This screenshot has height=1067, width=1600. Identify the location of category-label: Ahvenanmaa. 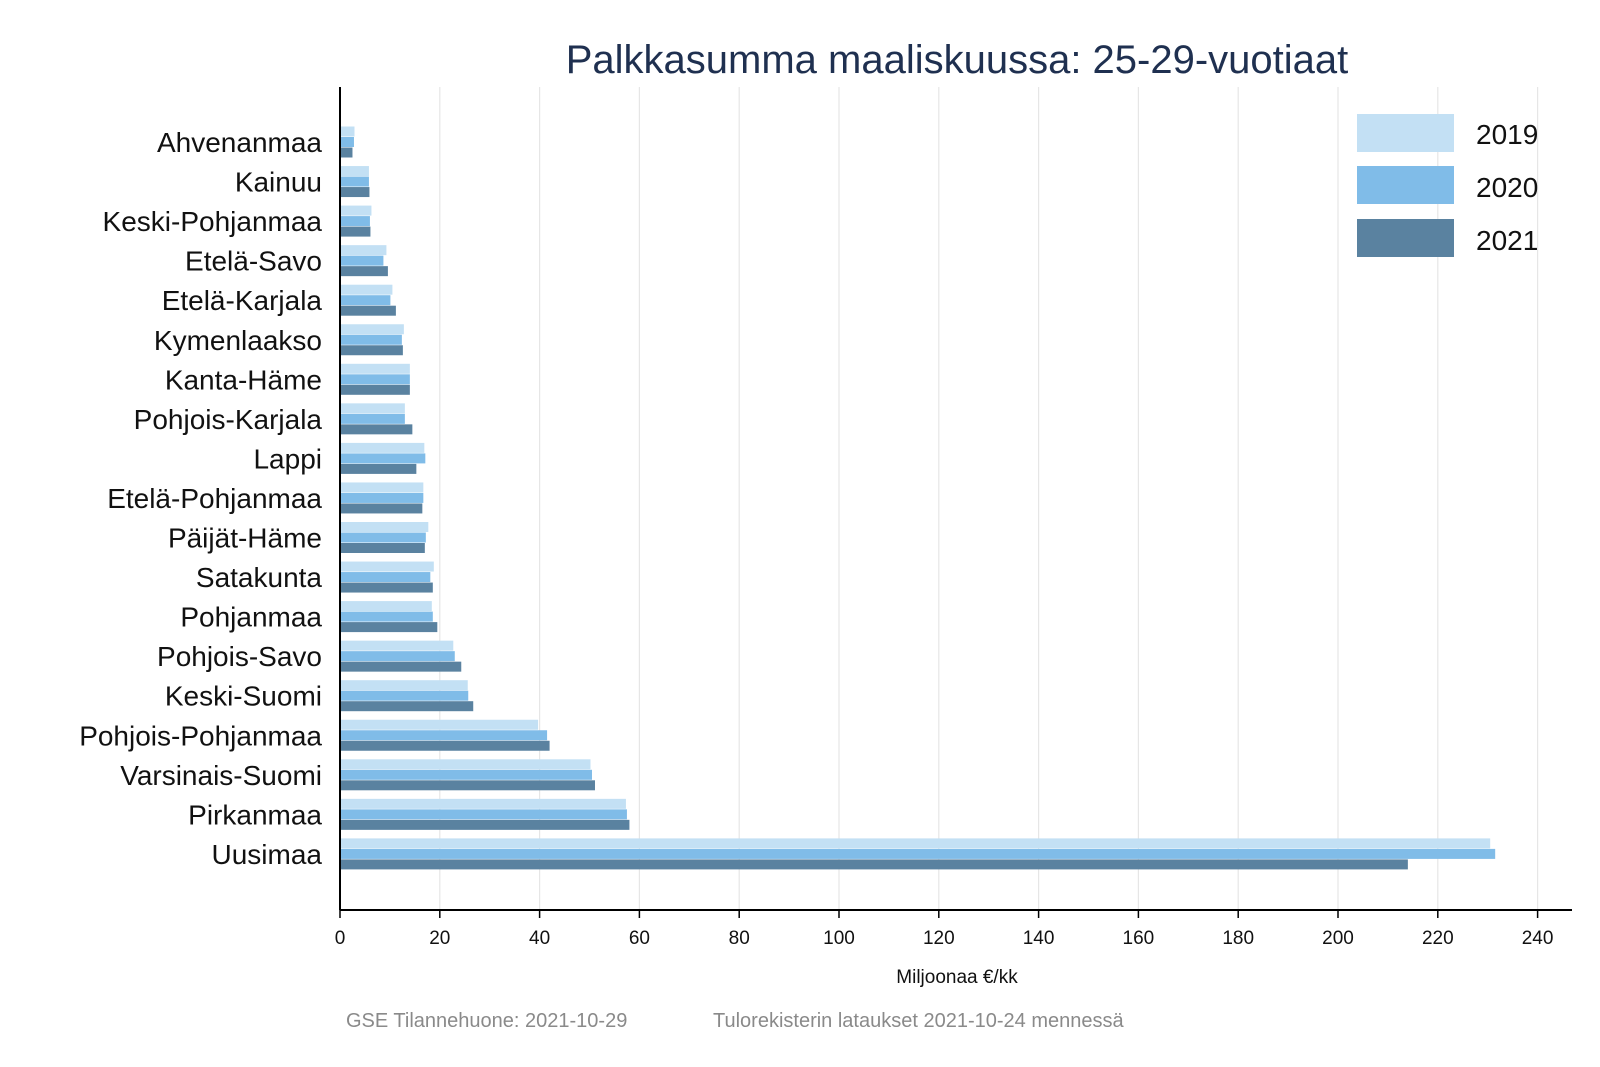
(239, 142).